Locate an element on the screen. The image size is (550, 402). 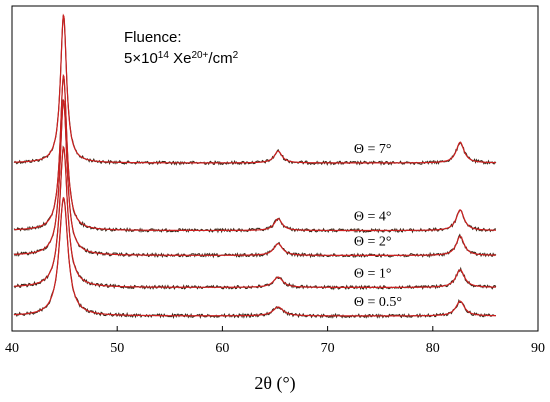
curve-label: Θ = 0.5° is located at coordinates (378, 302).